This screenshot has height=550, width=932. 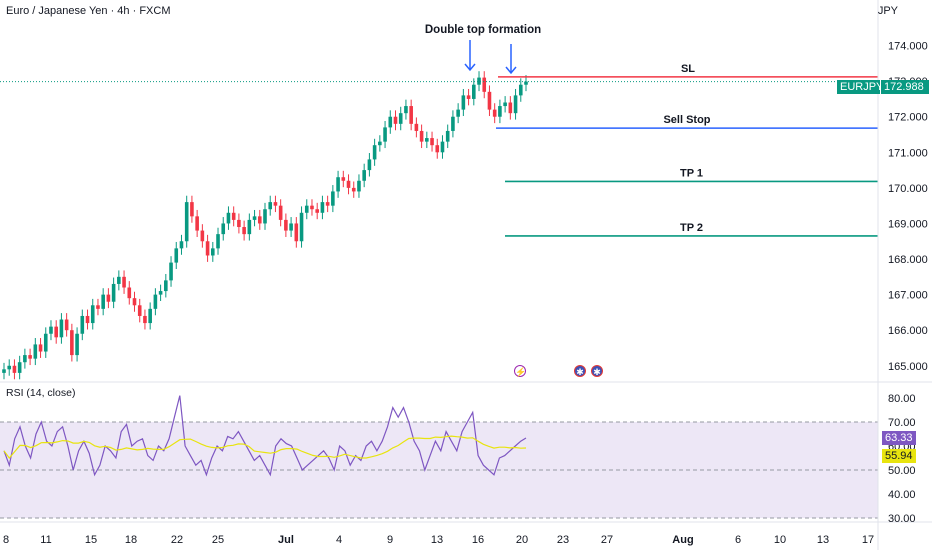 What do you see at coordinates (902, 471) in the screenshot?
I see `rsi-tick-label: 50.00` at bounding box center [902, 471].